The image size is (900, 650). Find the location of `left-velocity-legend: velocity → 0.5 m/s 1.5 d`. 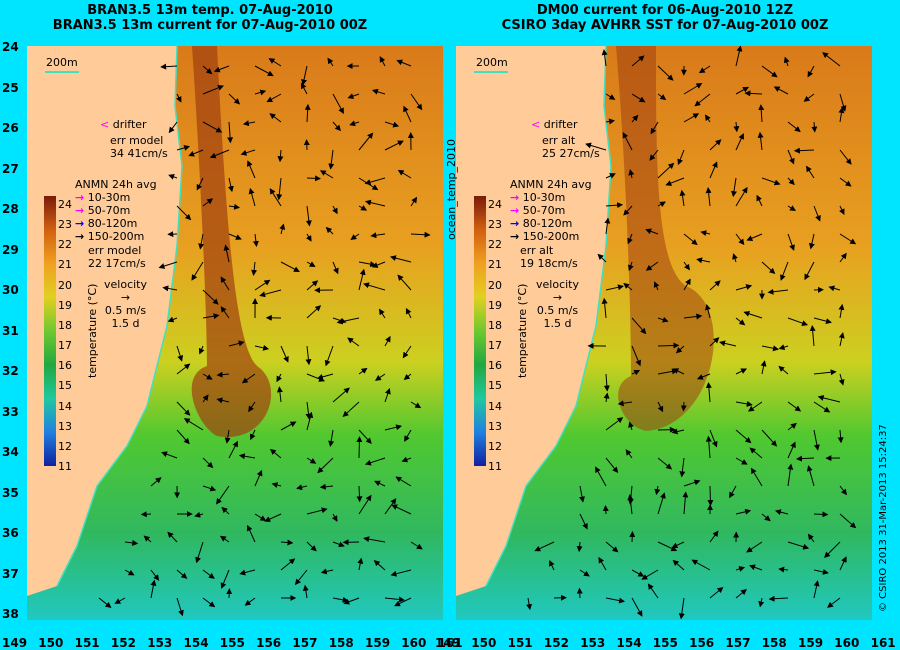

left-velocity-legend: velocity → 0.5 m/s 1.5 d is located at coordinates (125, 304).